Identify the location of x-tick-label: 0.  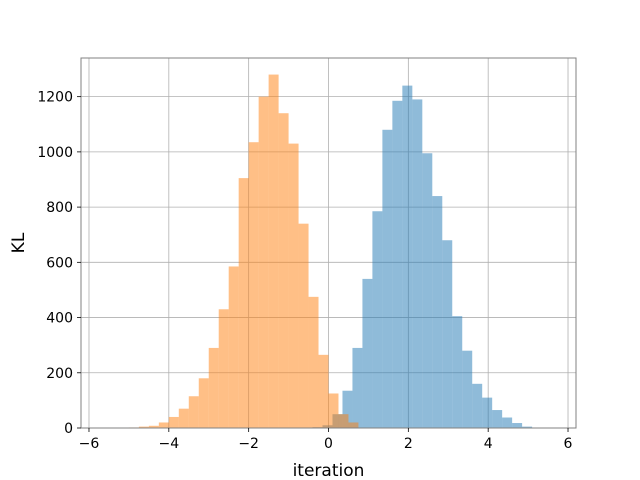
(328, 444).